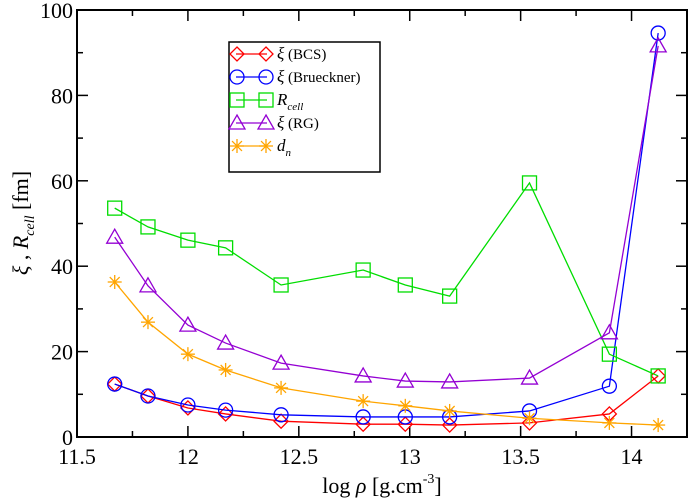 This screenshot has height=501, width=691. I want to click on x-tick-label: 11.5, so click(77, 456).